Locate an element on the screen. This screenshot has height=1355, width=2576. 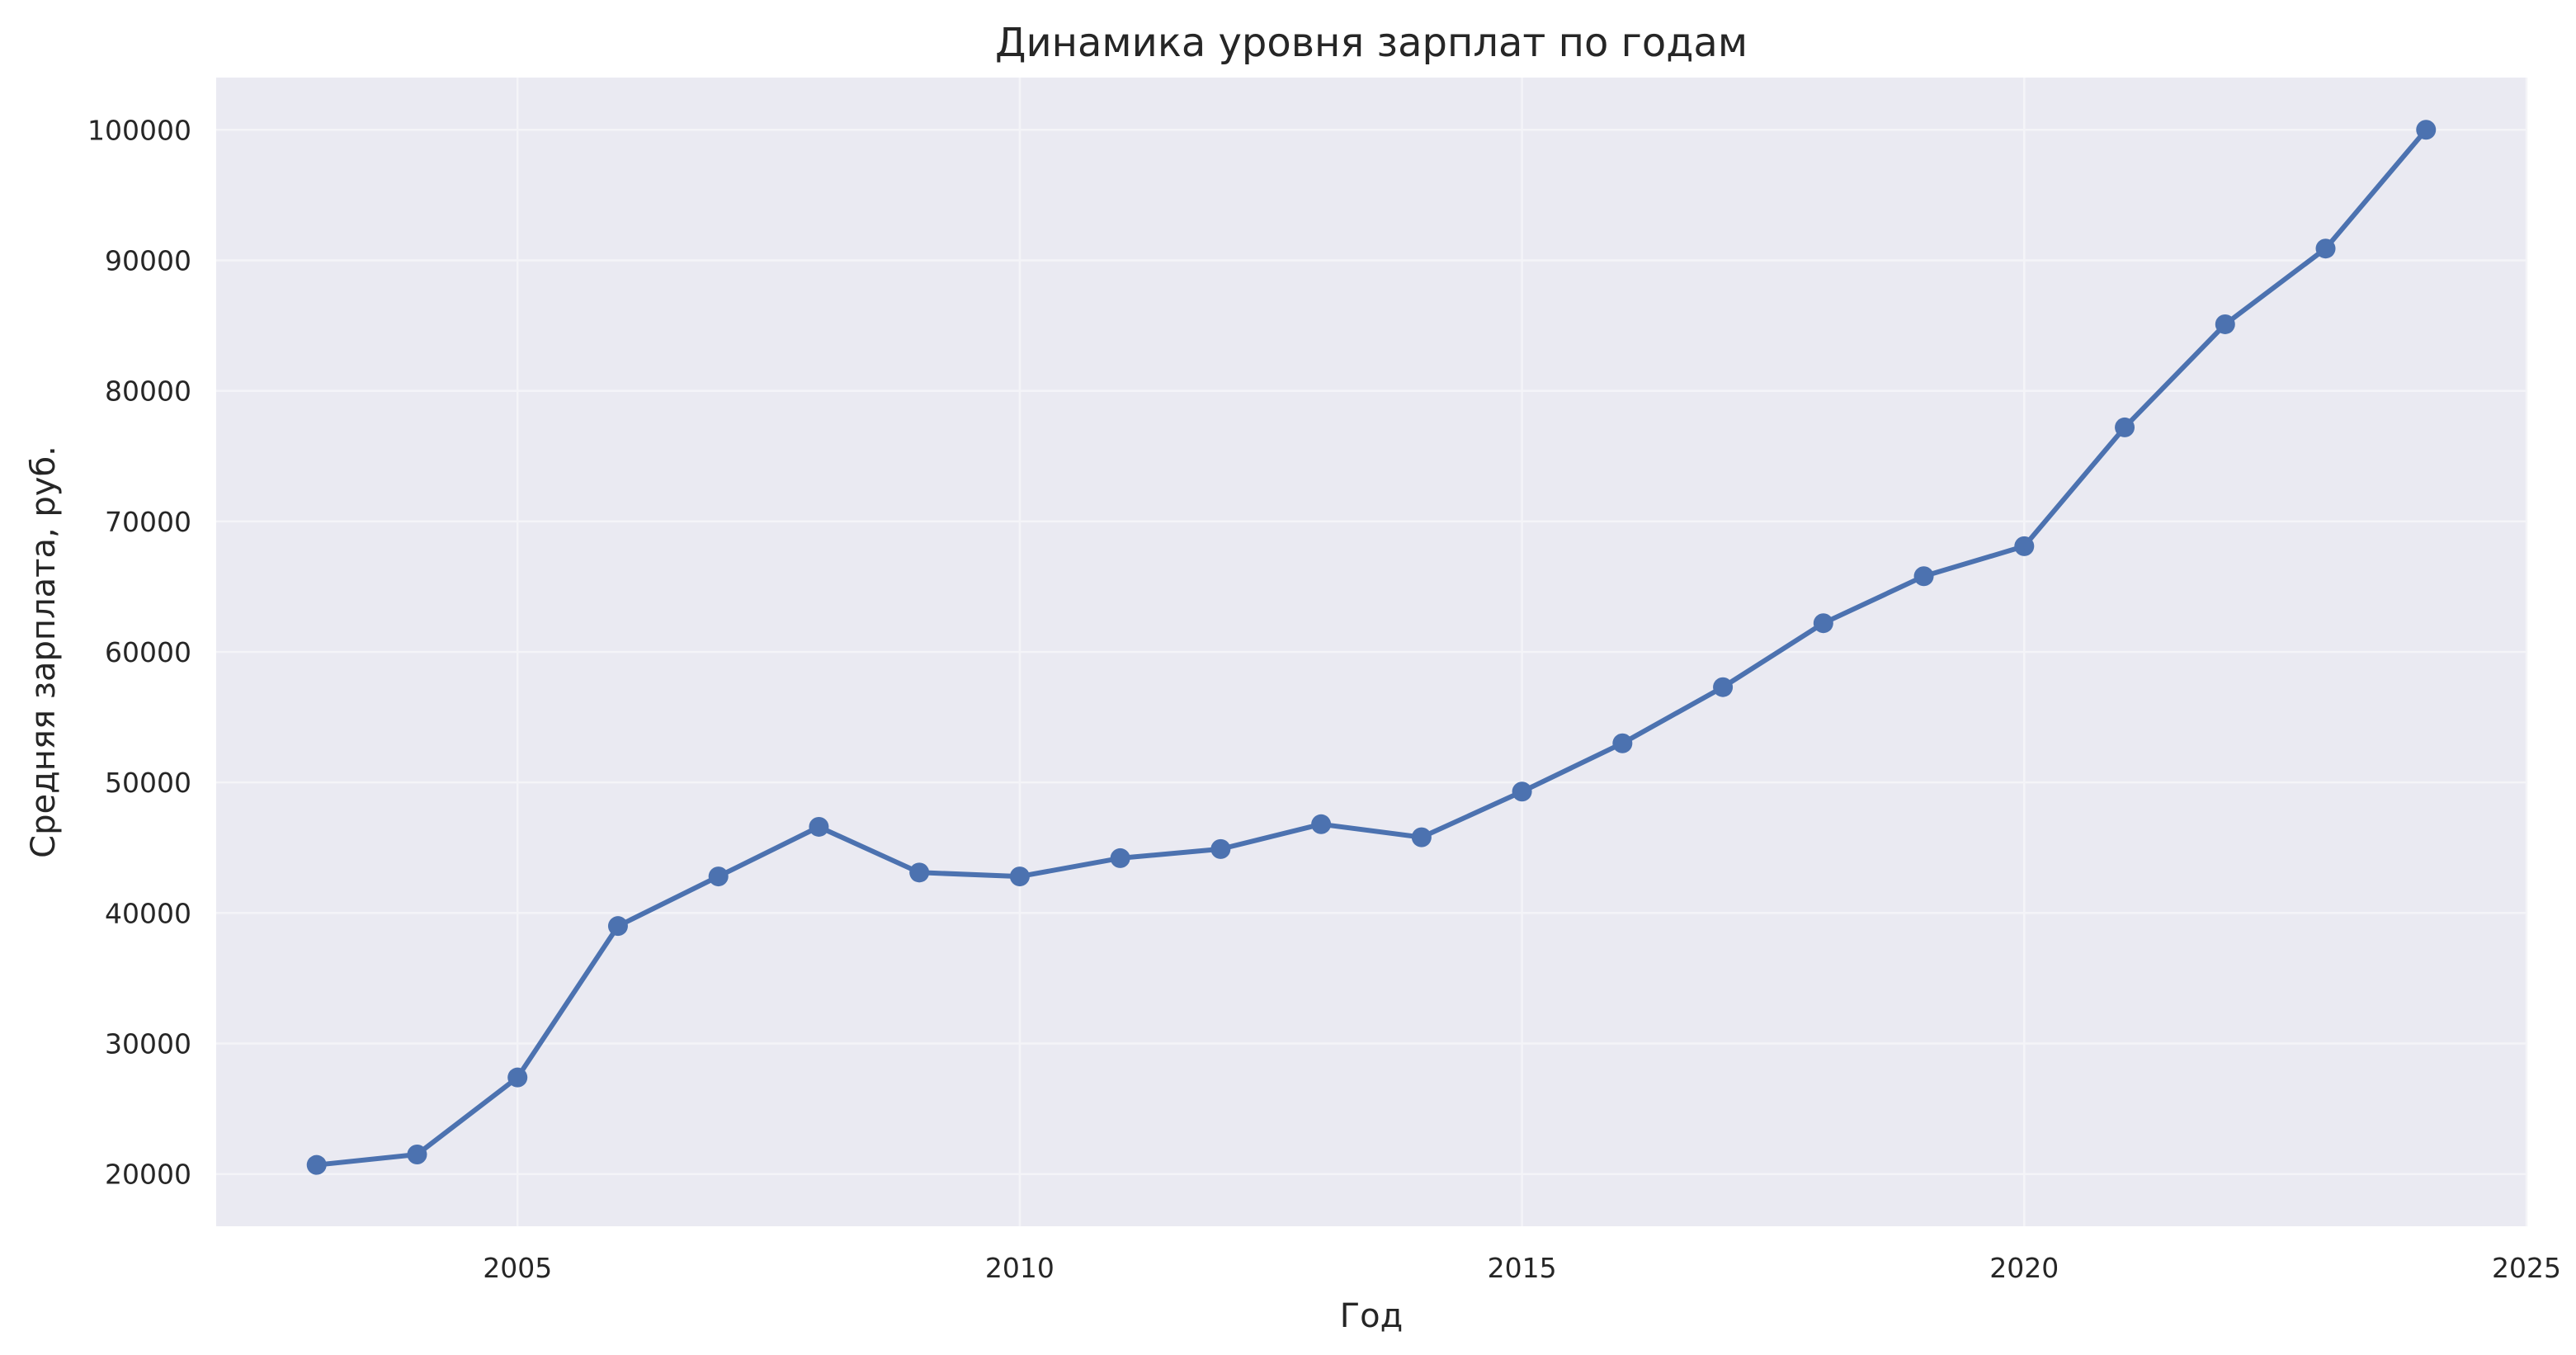
x-tick-label: 2020 is located at coordinates (2024, 1268).